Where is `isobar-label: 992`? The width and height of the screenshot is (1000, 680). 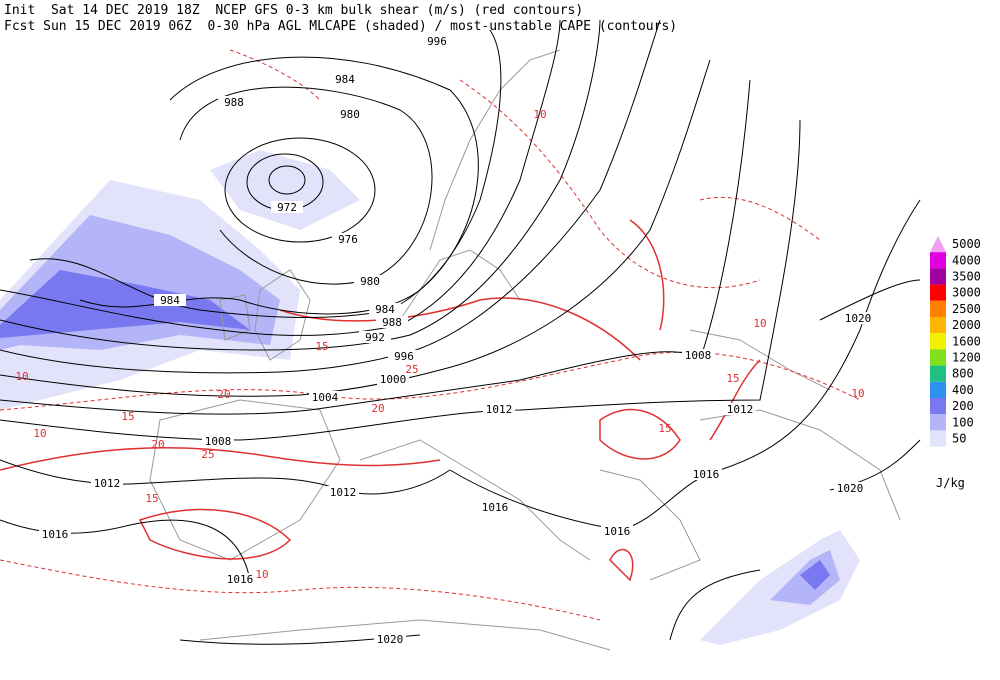 isobar-label: 992 is located at coordinates (375, 337).